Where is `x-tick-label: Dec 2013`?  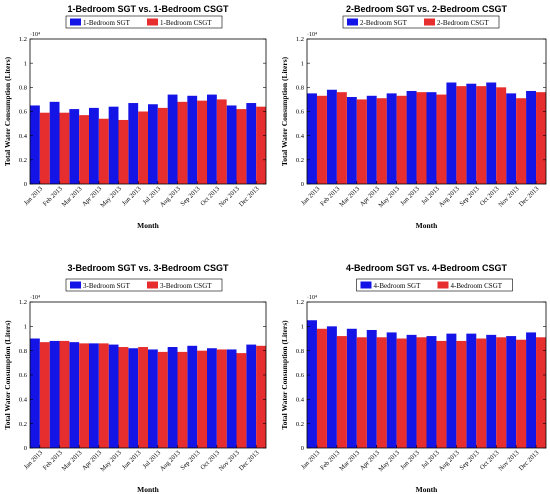
x-tick-label: Dec 2013 is located at coordinates (529, 196).